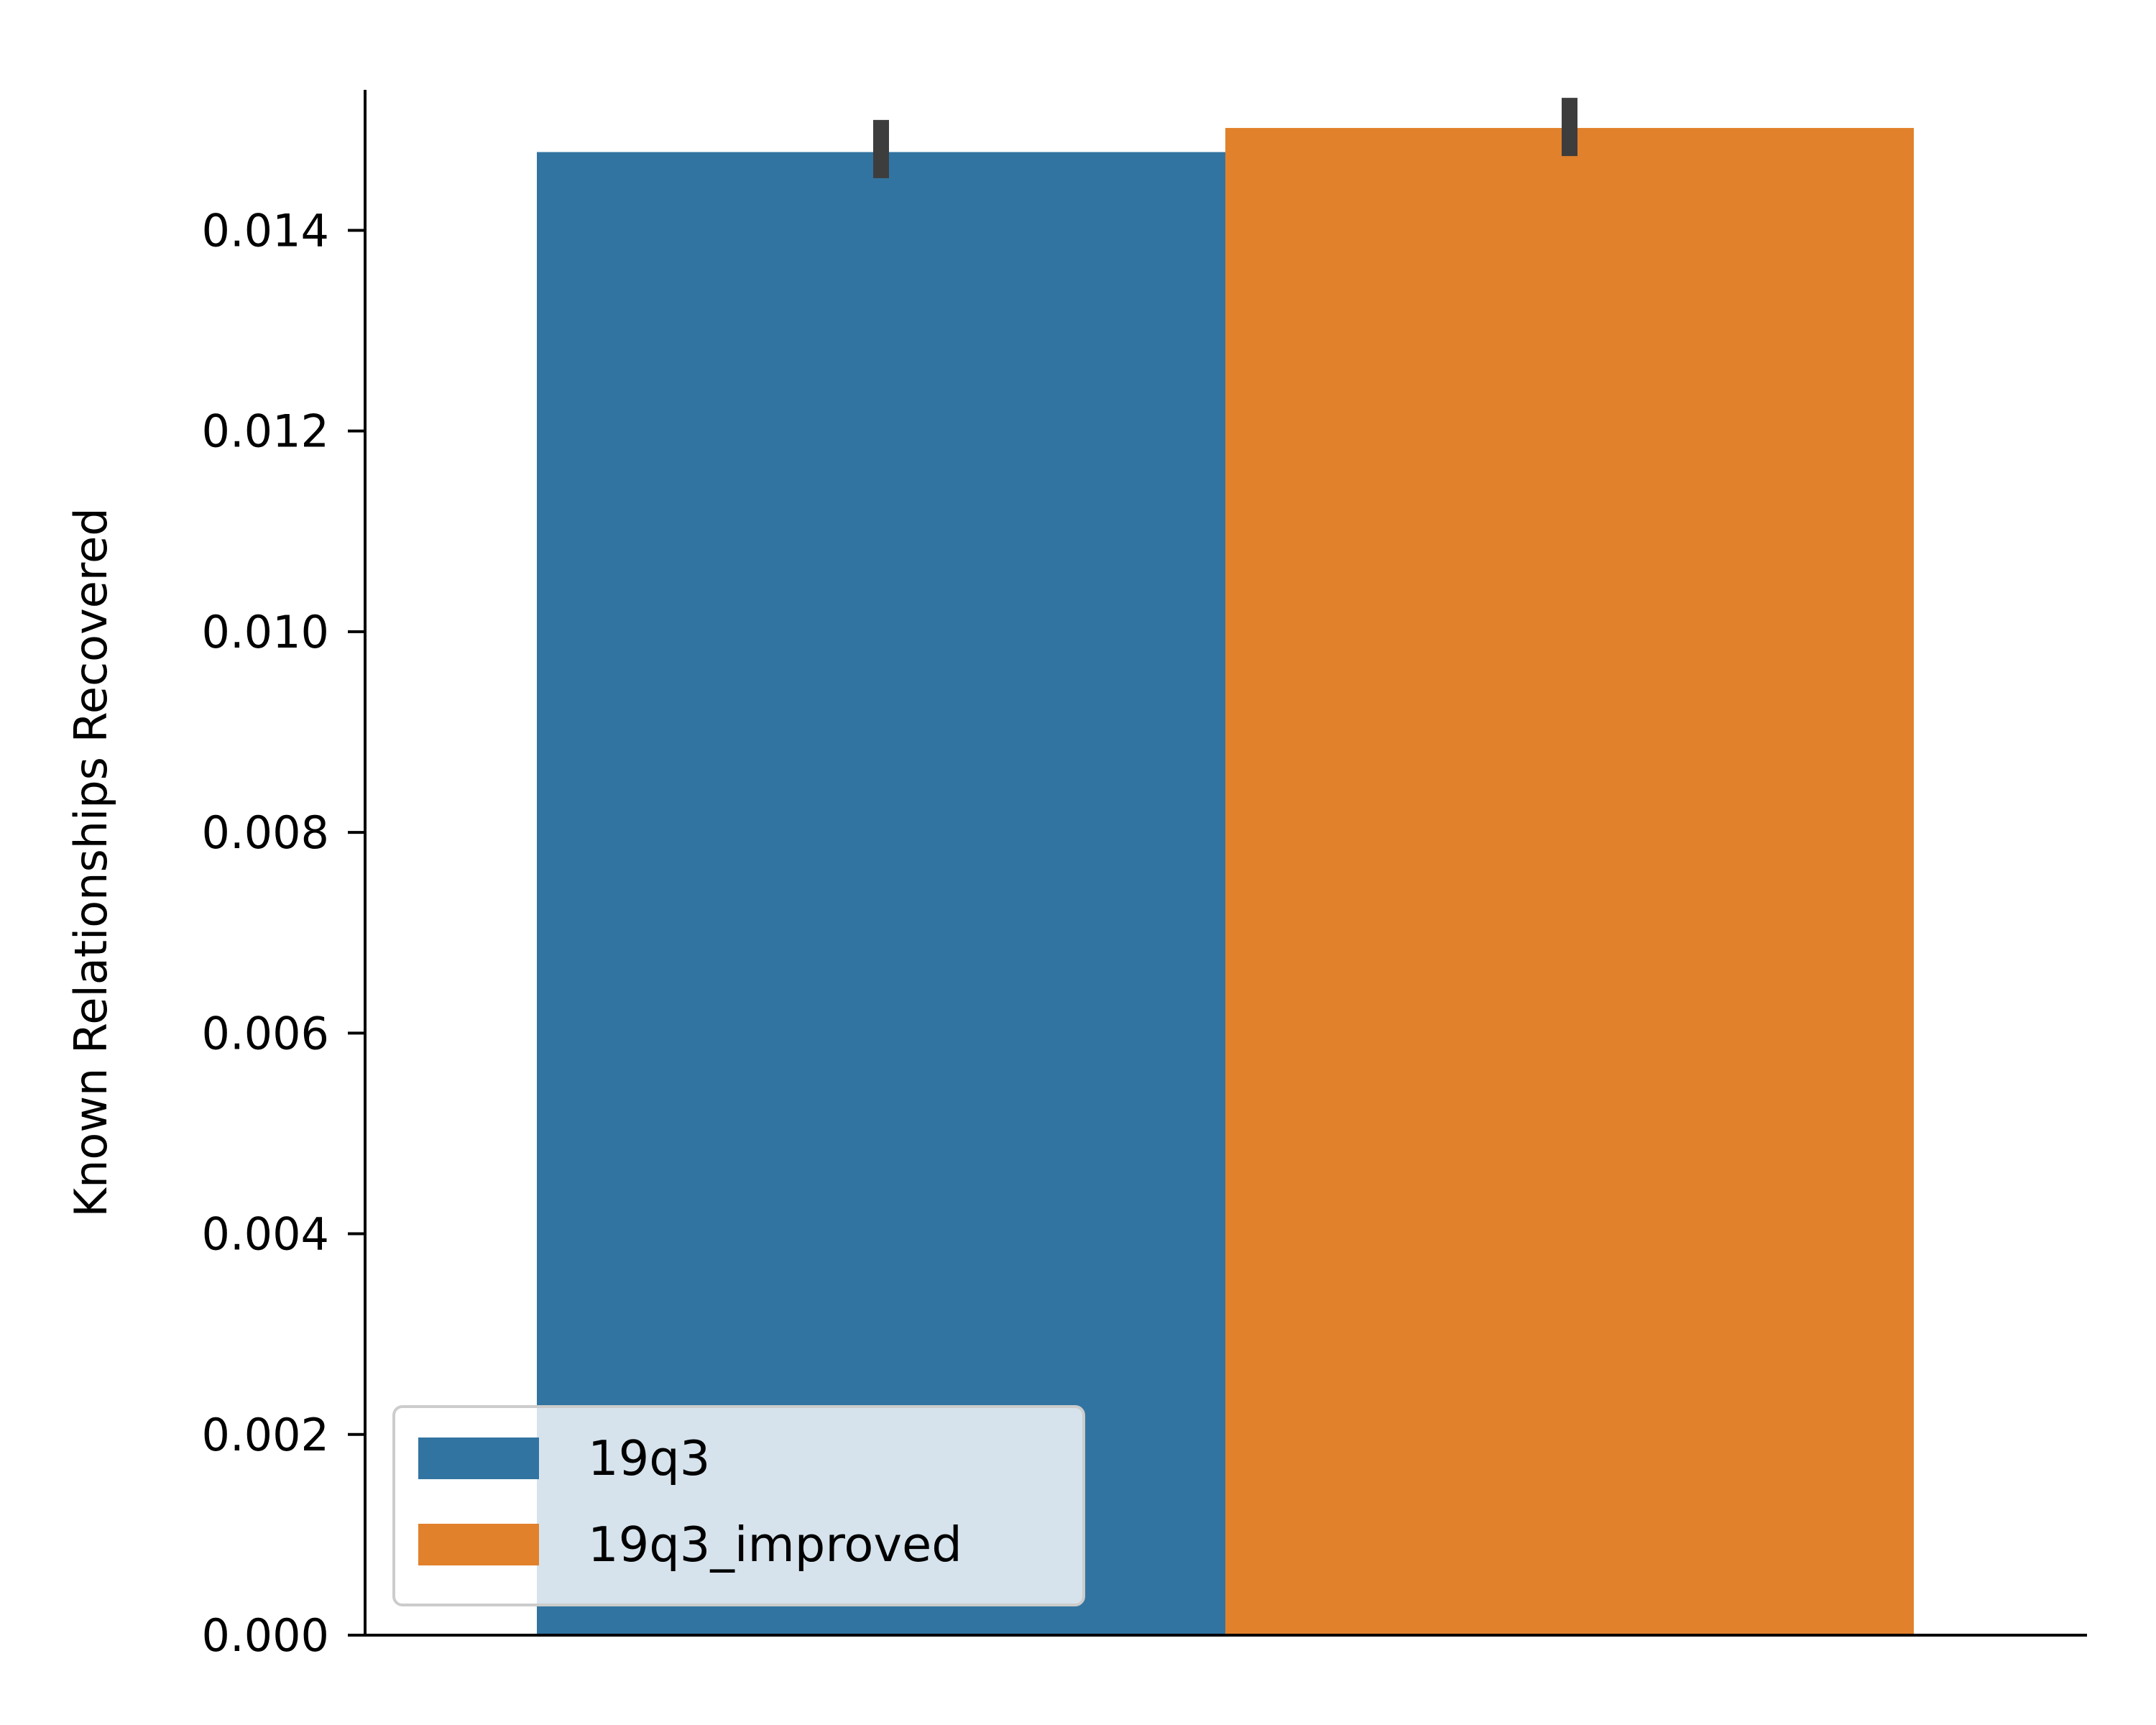  What do you see at coordinates (266, 832) in the screenshot?
I see `y-tick-label: 0.008` at bounding box center [266, 832].